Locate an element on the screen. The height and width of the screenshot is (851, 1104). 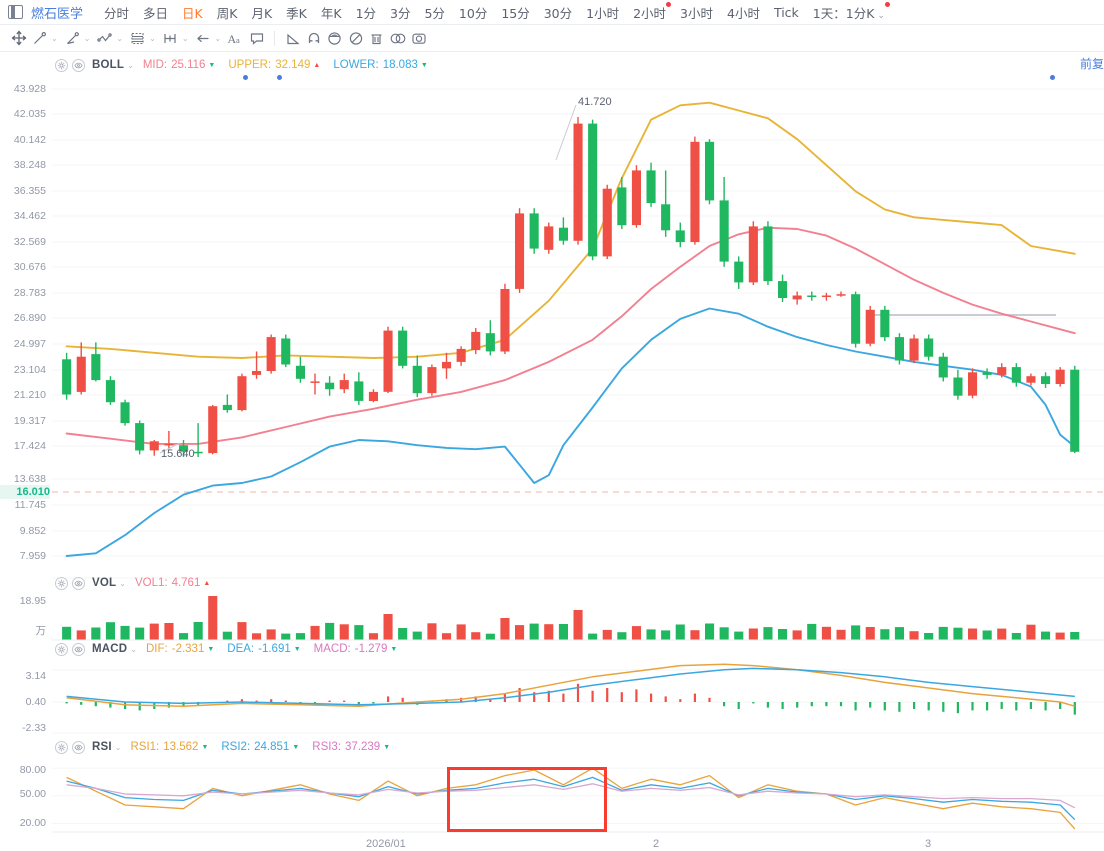
indicator-name-macd: MACD is located at coordinates (110, 649).